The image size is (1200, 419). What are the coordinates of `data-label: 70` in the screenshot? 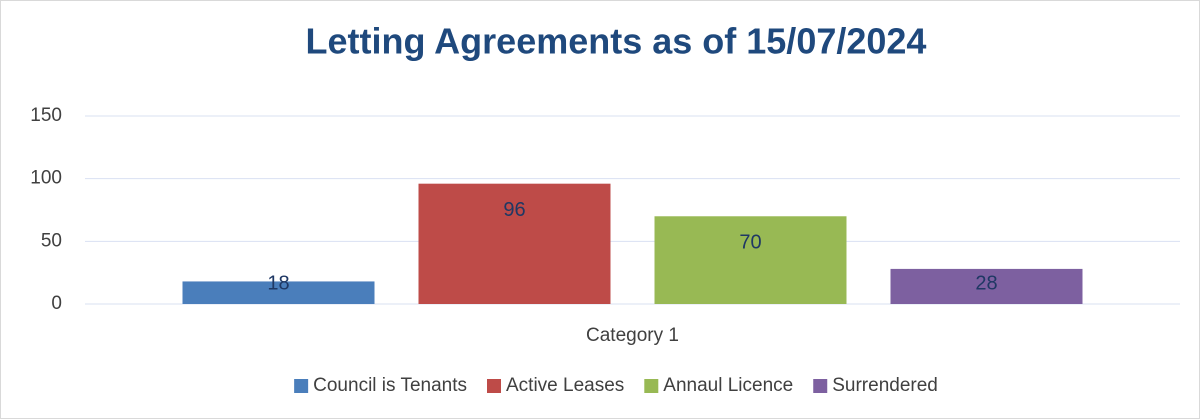 It's located at (750, 243).